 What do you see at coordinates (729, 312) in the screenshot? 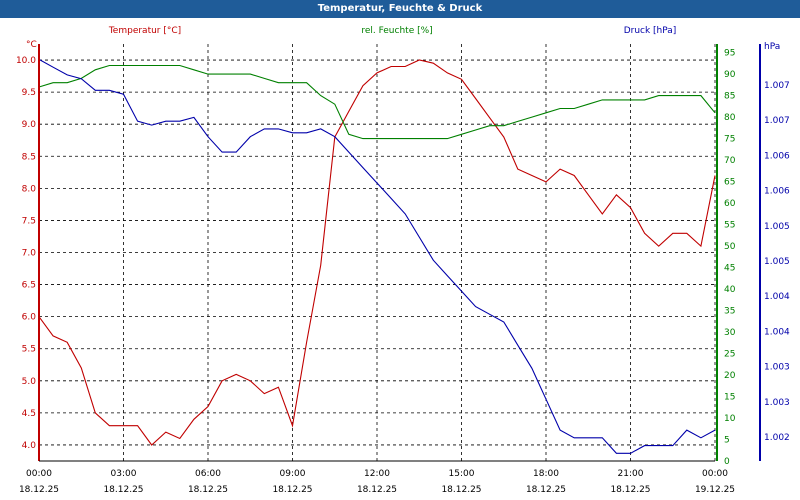
I see `humidity-tick-label: 35` at bounding box center [729, 312].